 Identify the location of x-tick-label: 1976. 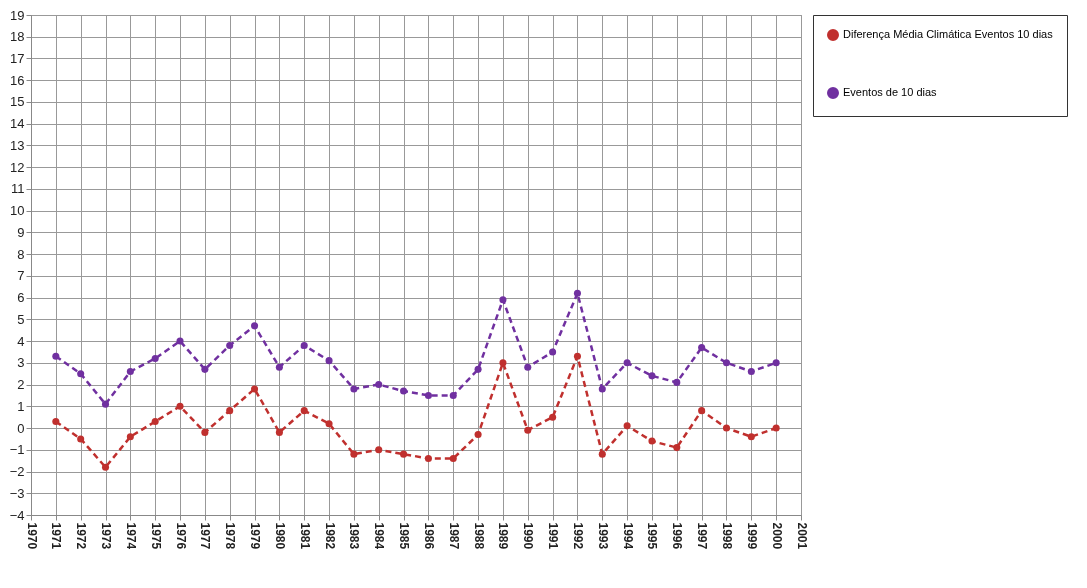
(180, 536).